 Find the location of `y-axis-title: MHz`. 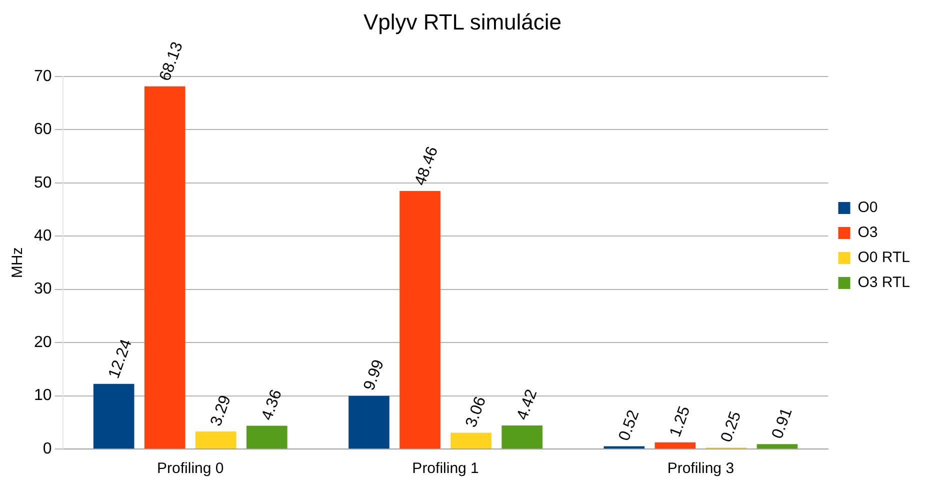

y-axis-title: MHz is located at coordinates (17, 262).